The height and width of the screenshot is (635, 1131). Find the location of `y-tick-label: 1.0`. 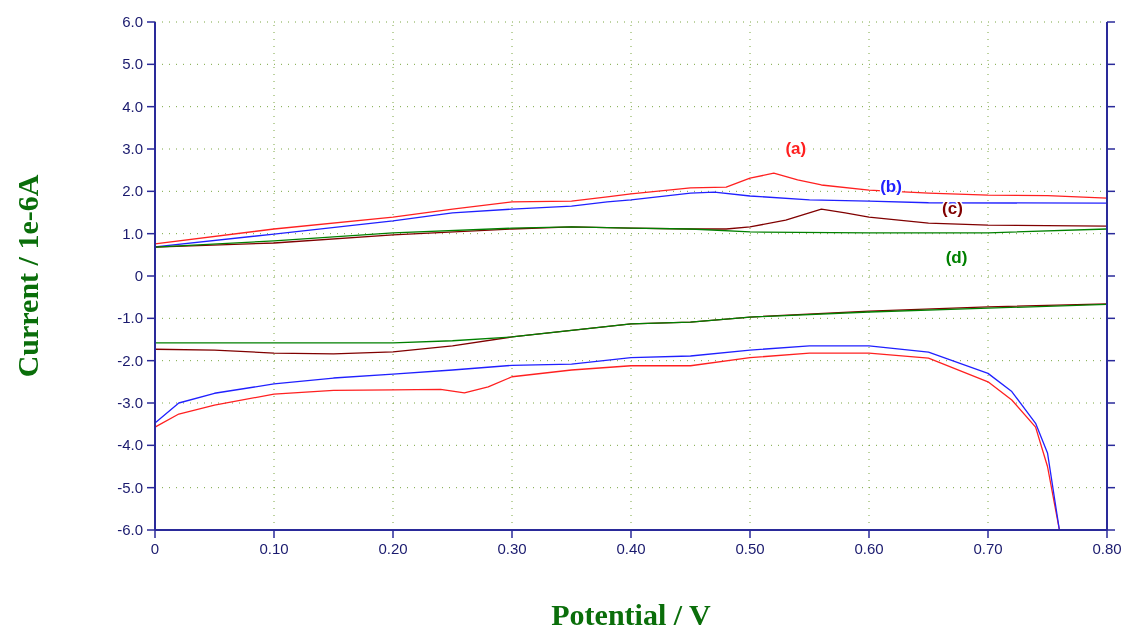

y-tick-label: 1.0 is located at coordinates (132, 233).